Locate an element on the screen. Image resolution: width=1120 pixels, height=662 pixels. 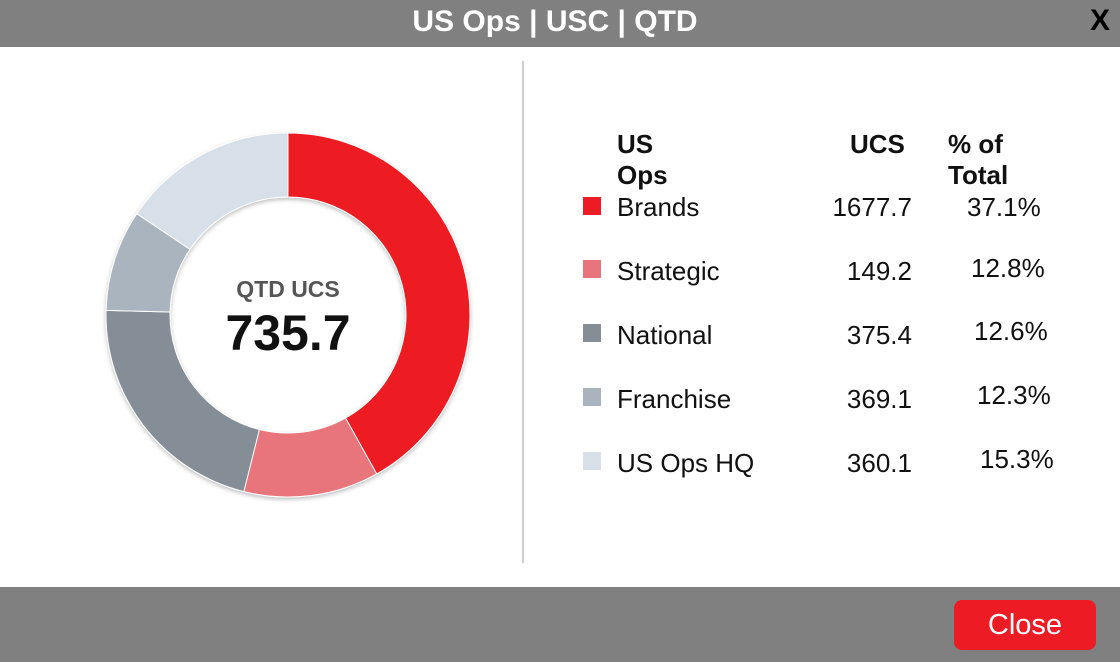
legend-swatch-franchise is located at coordinates (592, 397).